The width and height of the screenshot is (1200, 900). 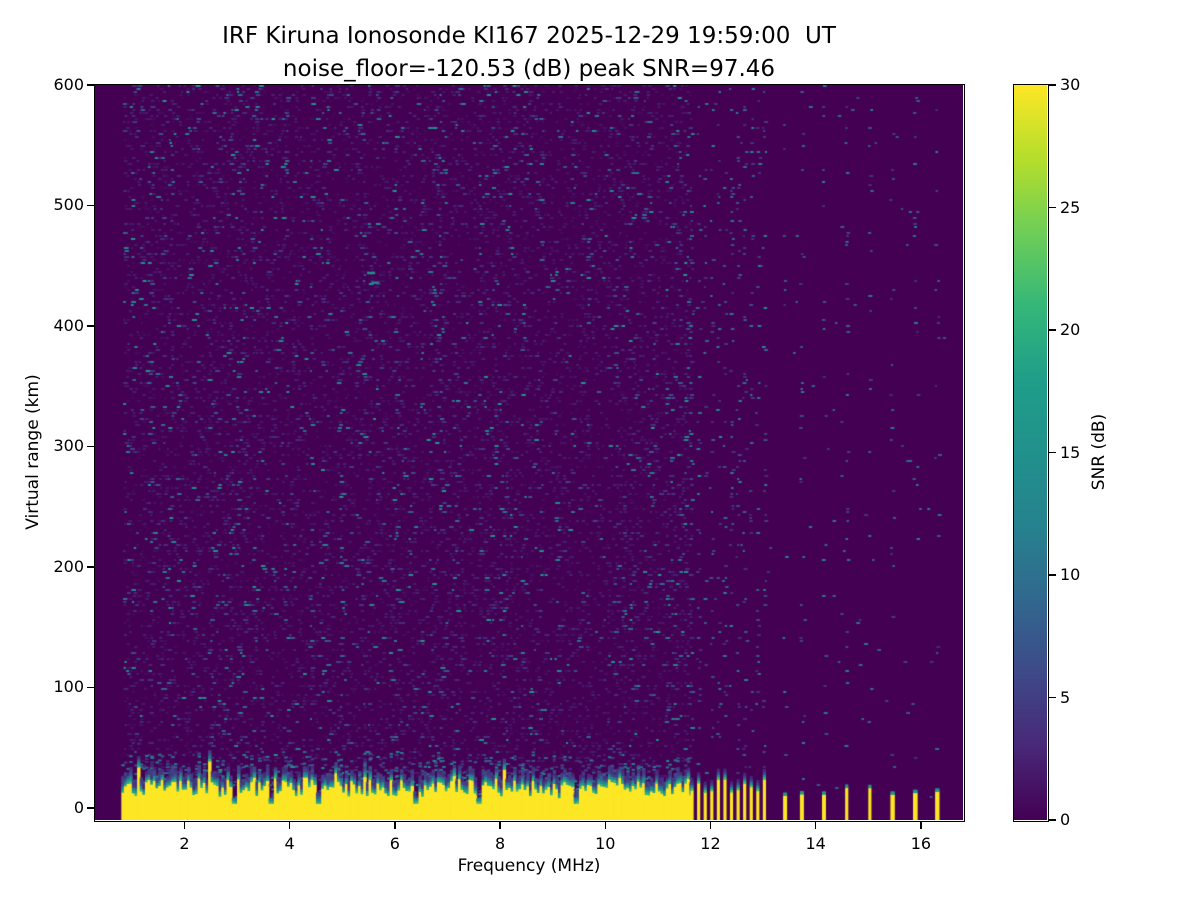 What do you see at coordinates (78, 807) in the screenshot?
I see `y-tick-label: 0` at bounding box center [78, 807].